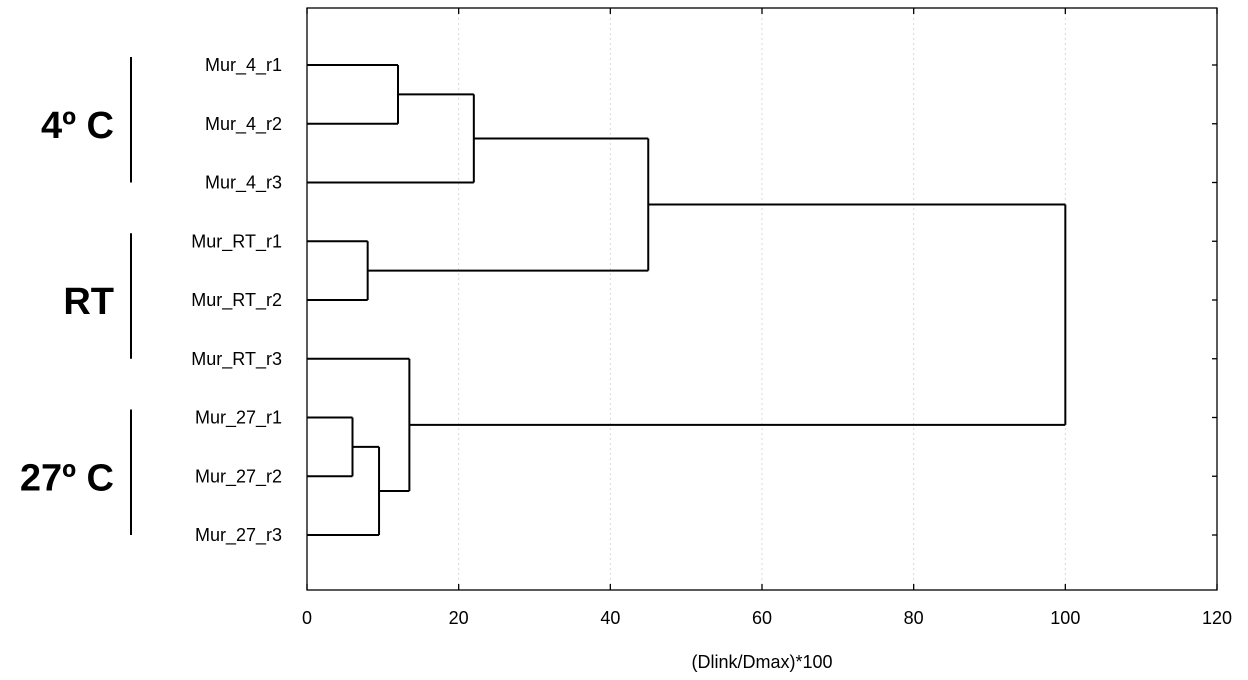 The height and width of the screenshot is (680, 1248). What do you see at coordinates (914, 618) in the screenshot?
I see `x-tick-label: 80` at bounding box center [914, 618].